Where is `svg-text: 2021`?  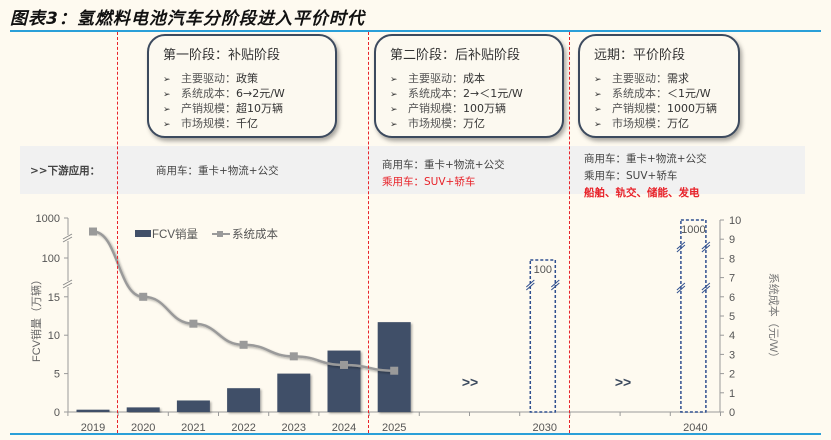
svg-text: 2021 is located at coordinates (193, 428).